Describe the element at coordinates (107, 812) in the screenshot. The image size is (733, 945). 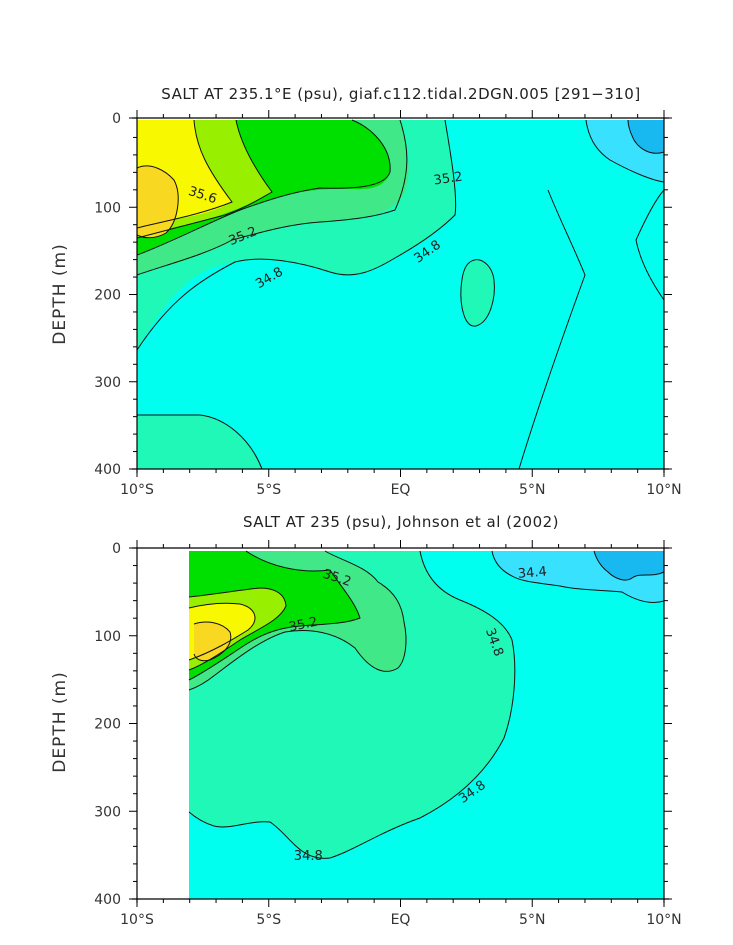
I see `p2-ytick-label: 300` at that location.